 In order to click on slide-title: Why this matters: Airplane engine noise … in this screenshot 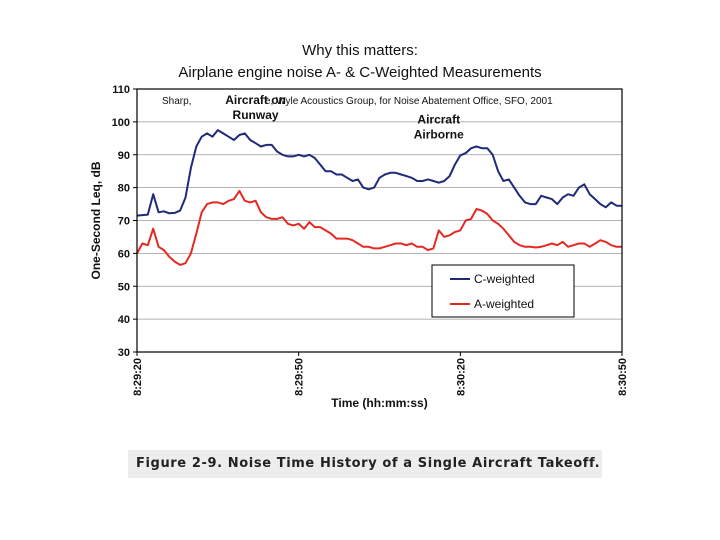, I will do `click(360, 62)`.